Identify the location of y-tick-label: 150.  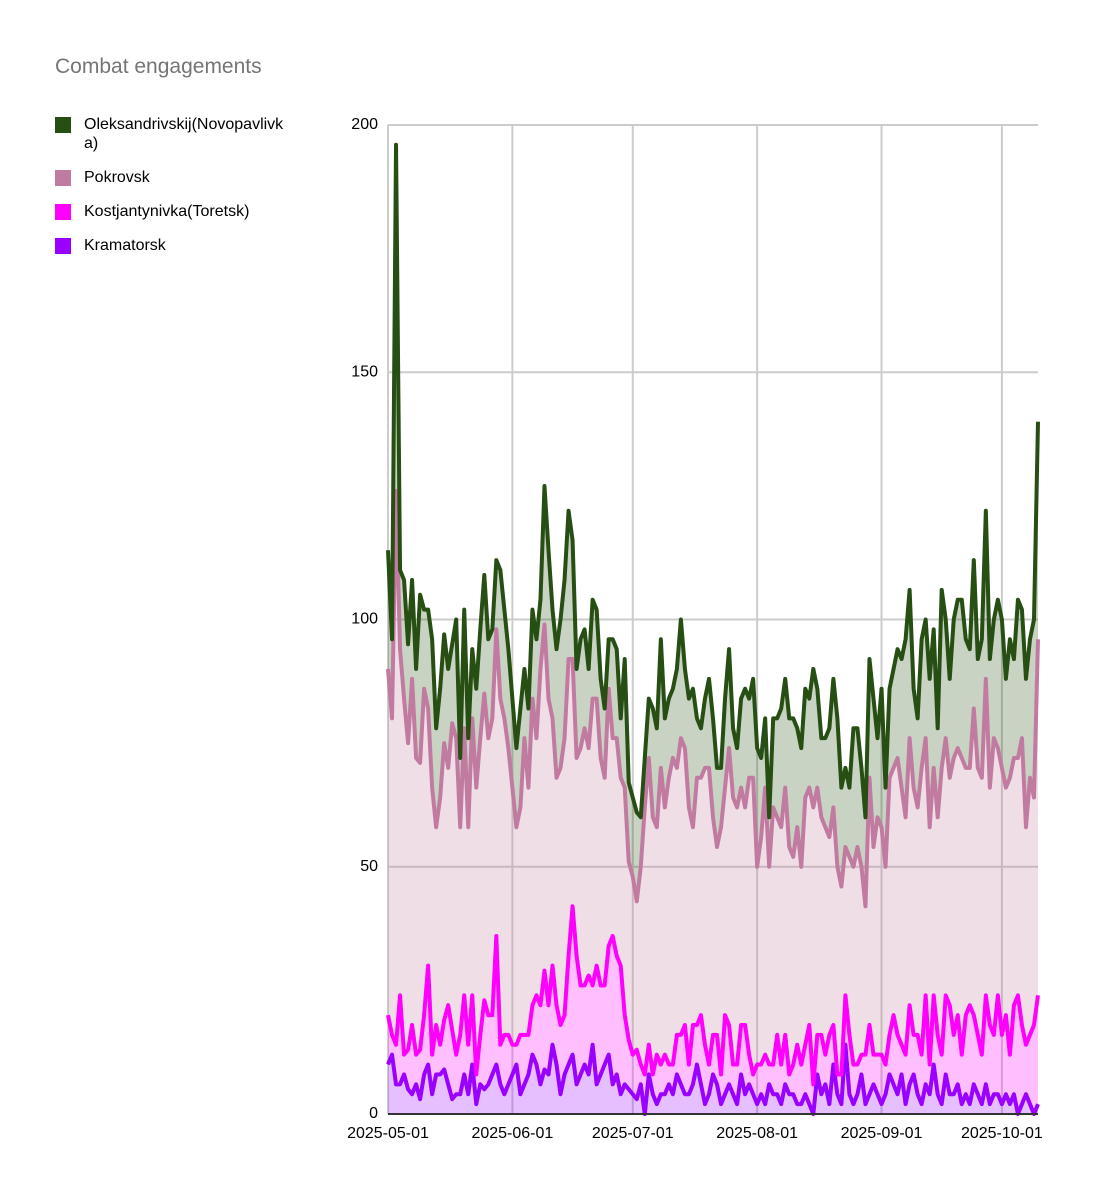
(364, 371).